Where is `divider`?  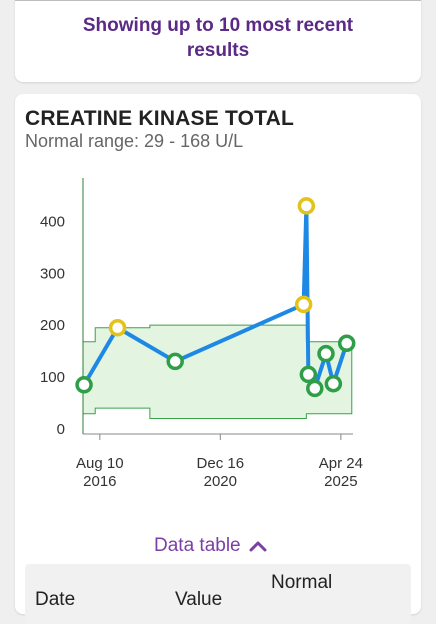
divider is located at coordinates (218, 0).